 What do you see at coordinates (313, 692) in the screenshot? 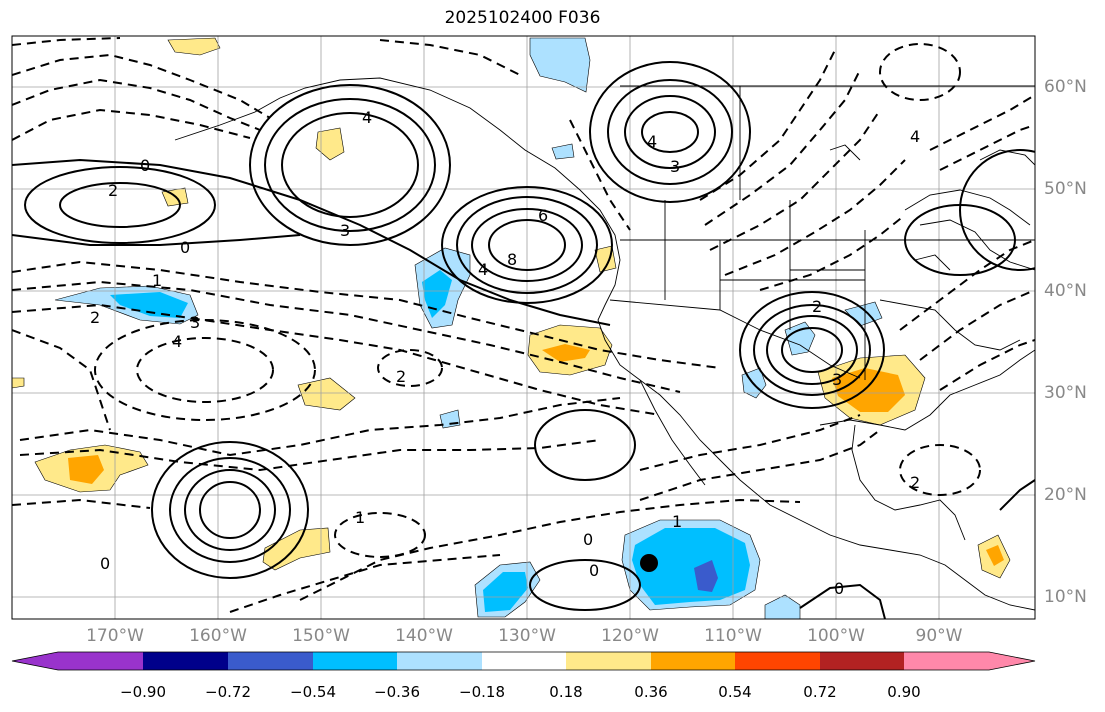
I see `colorbar-tick: −0.54` at bounding box center [313, 692].